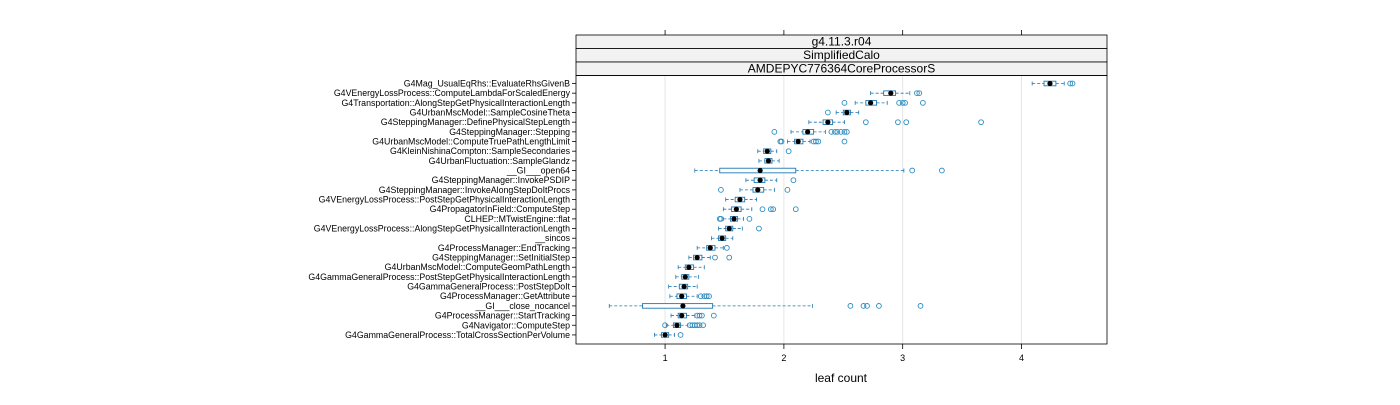  What do you see at coordinates (538, 171) in the screenshot?
I see `y-tick-label: __GI___open64` at bounding box center [538, 171].